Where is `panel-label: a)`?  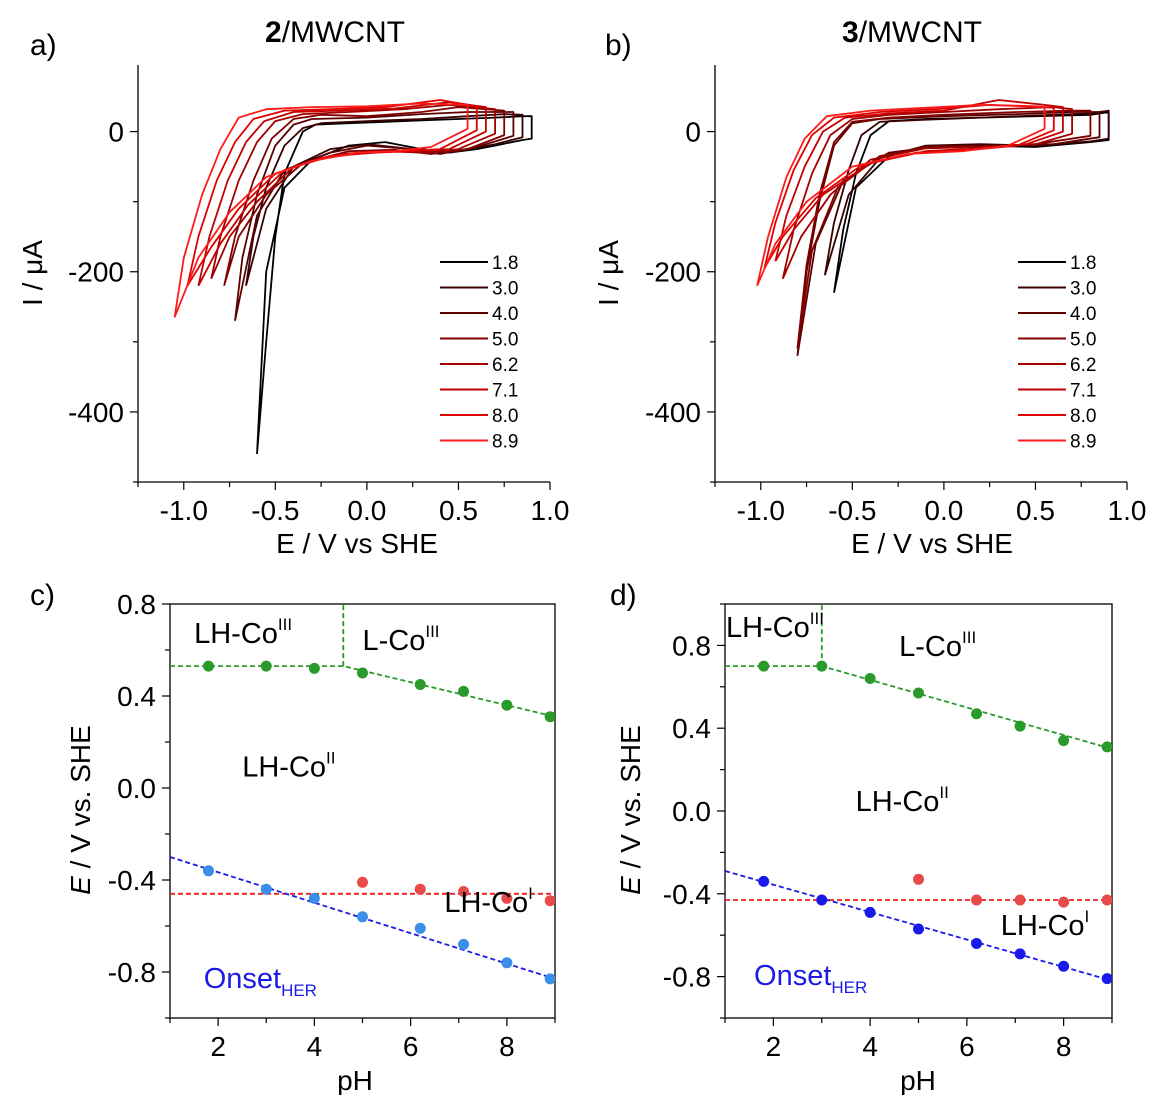
panel-label: a) is located at coordinates (43, 45).